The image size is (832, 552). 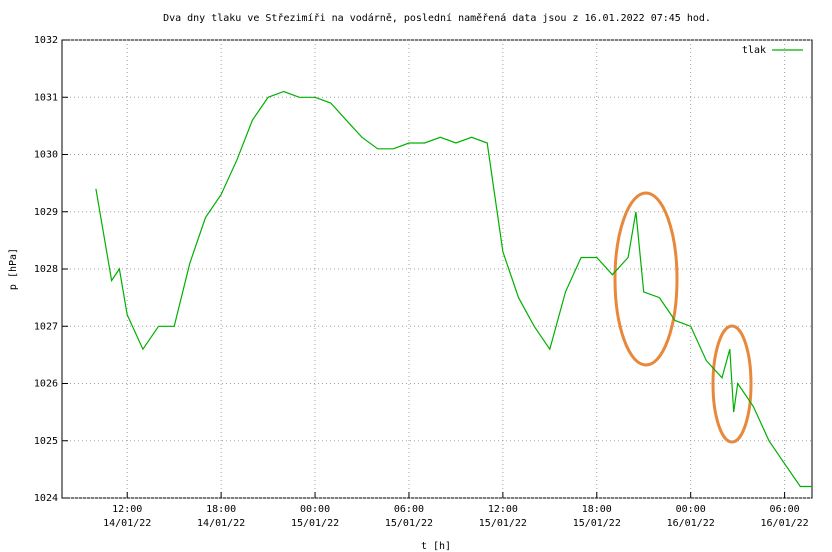 I want to click on y-tick-label: 1027, so click(x=46, y=326).